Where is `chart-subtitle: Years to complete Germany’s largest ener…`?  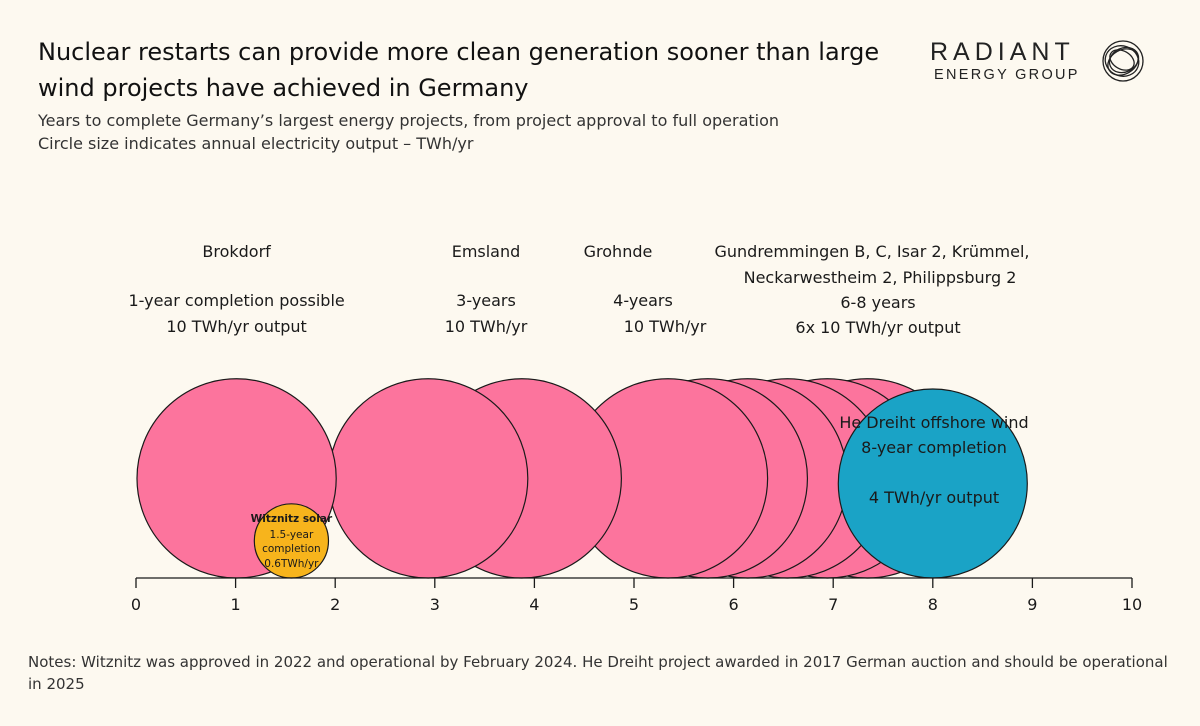
chart-subtitle: Years to complete Germany’s largest ener… is located at coordinates (488, 132).